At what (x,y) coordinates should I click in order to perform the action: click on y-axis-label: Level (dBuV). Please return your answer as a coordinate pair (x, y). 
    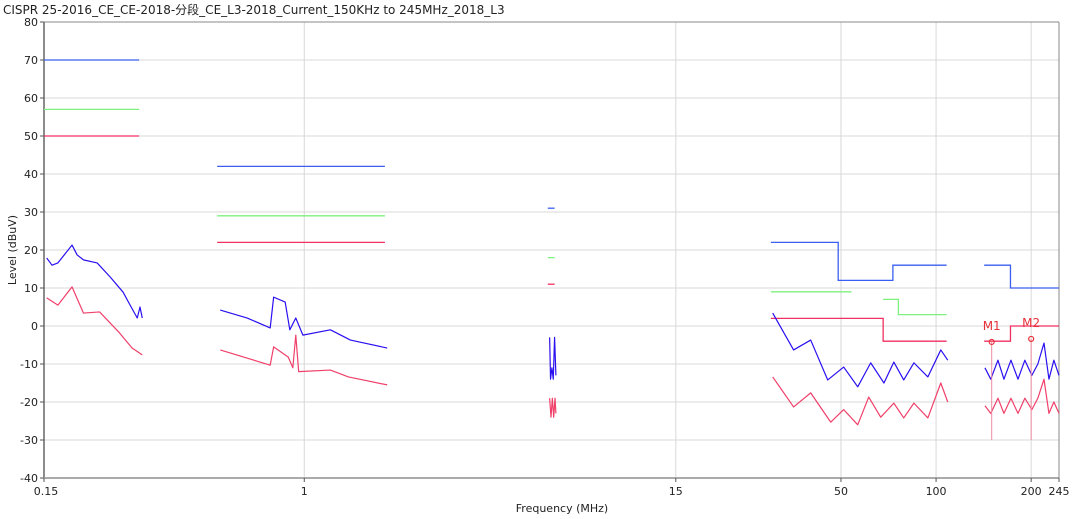
    Looking at the image, I should click on (12, 250).